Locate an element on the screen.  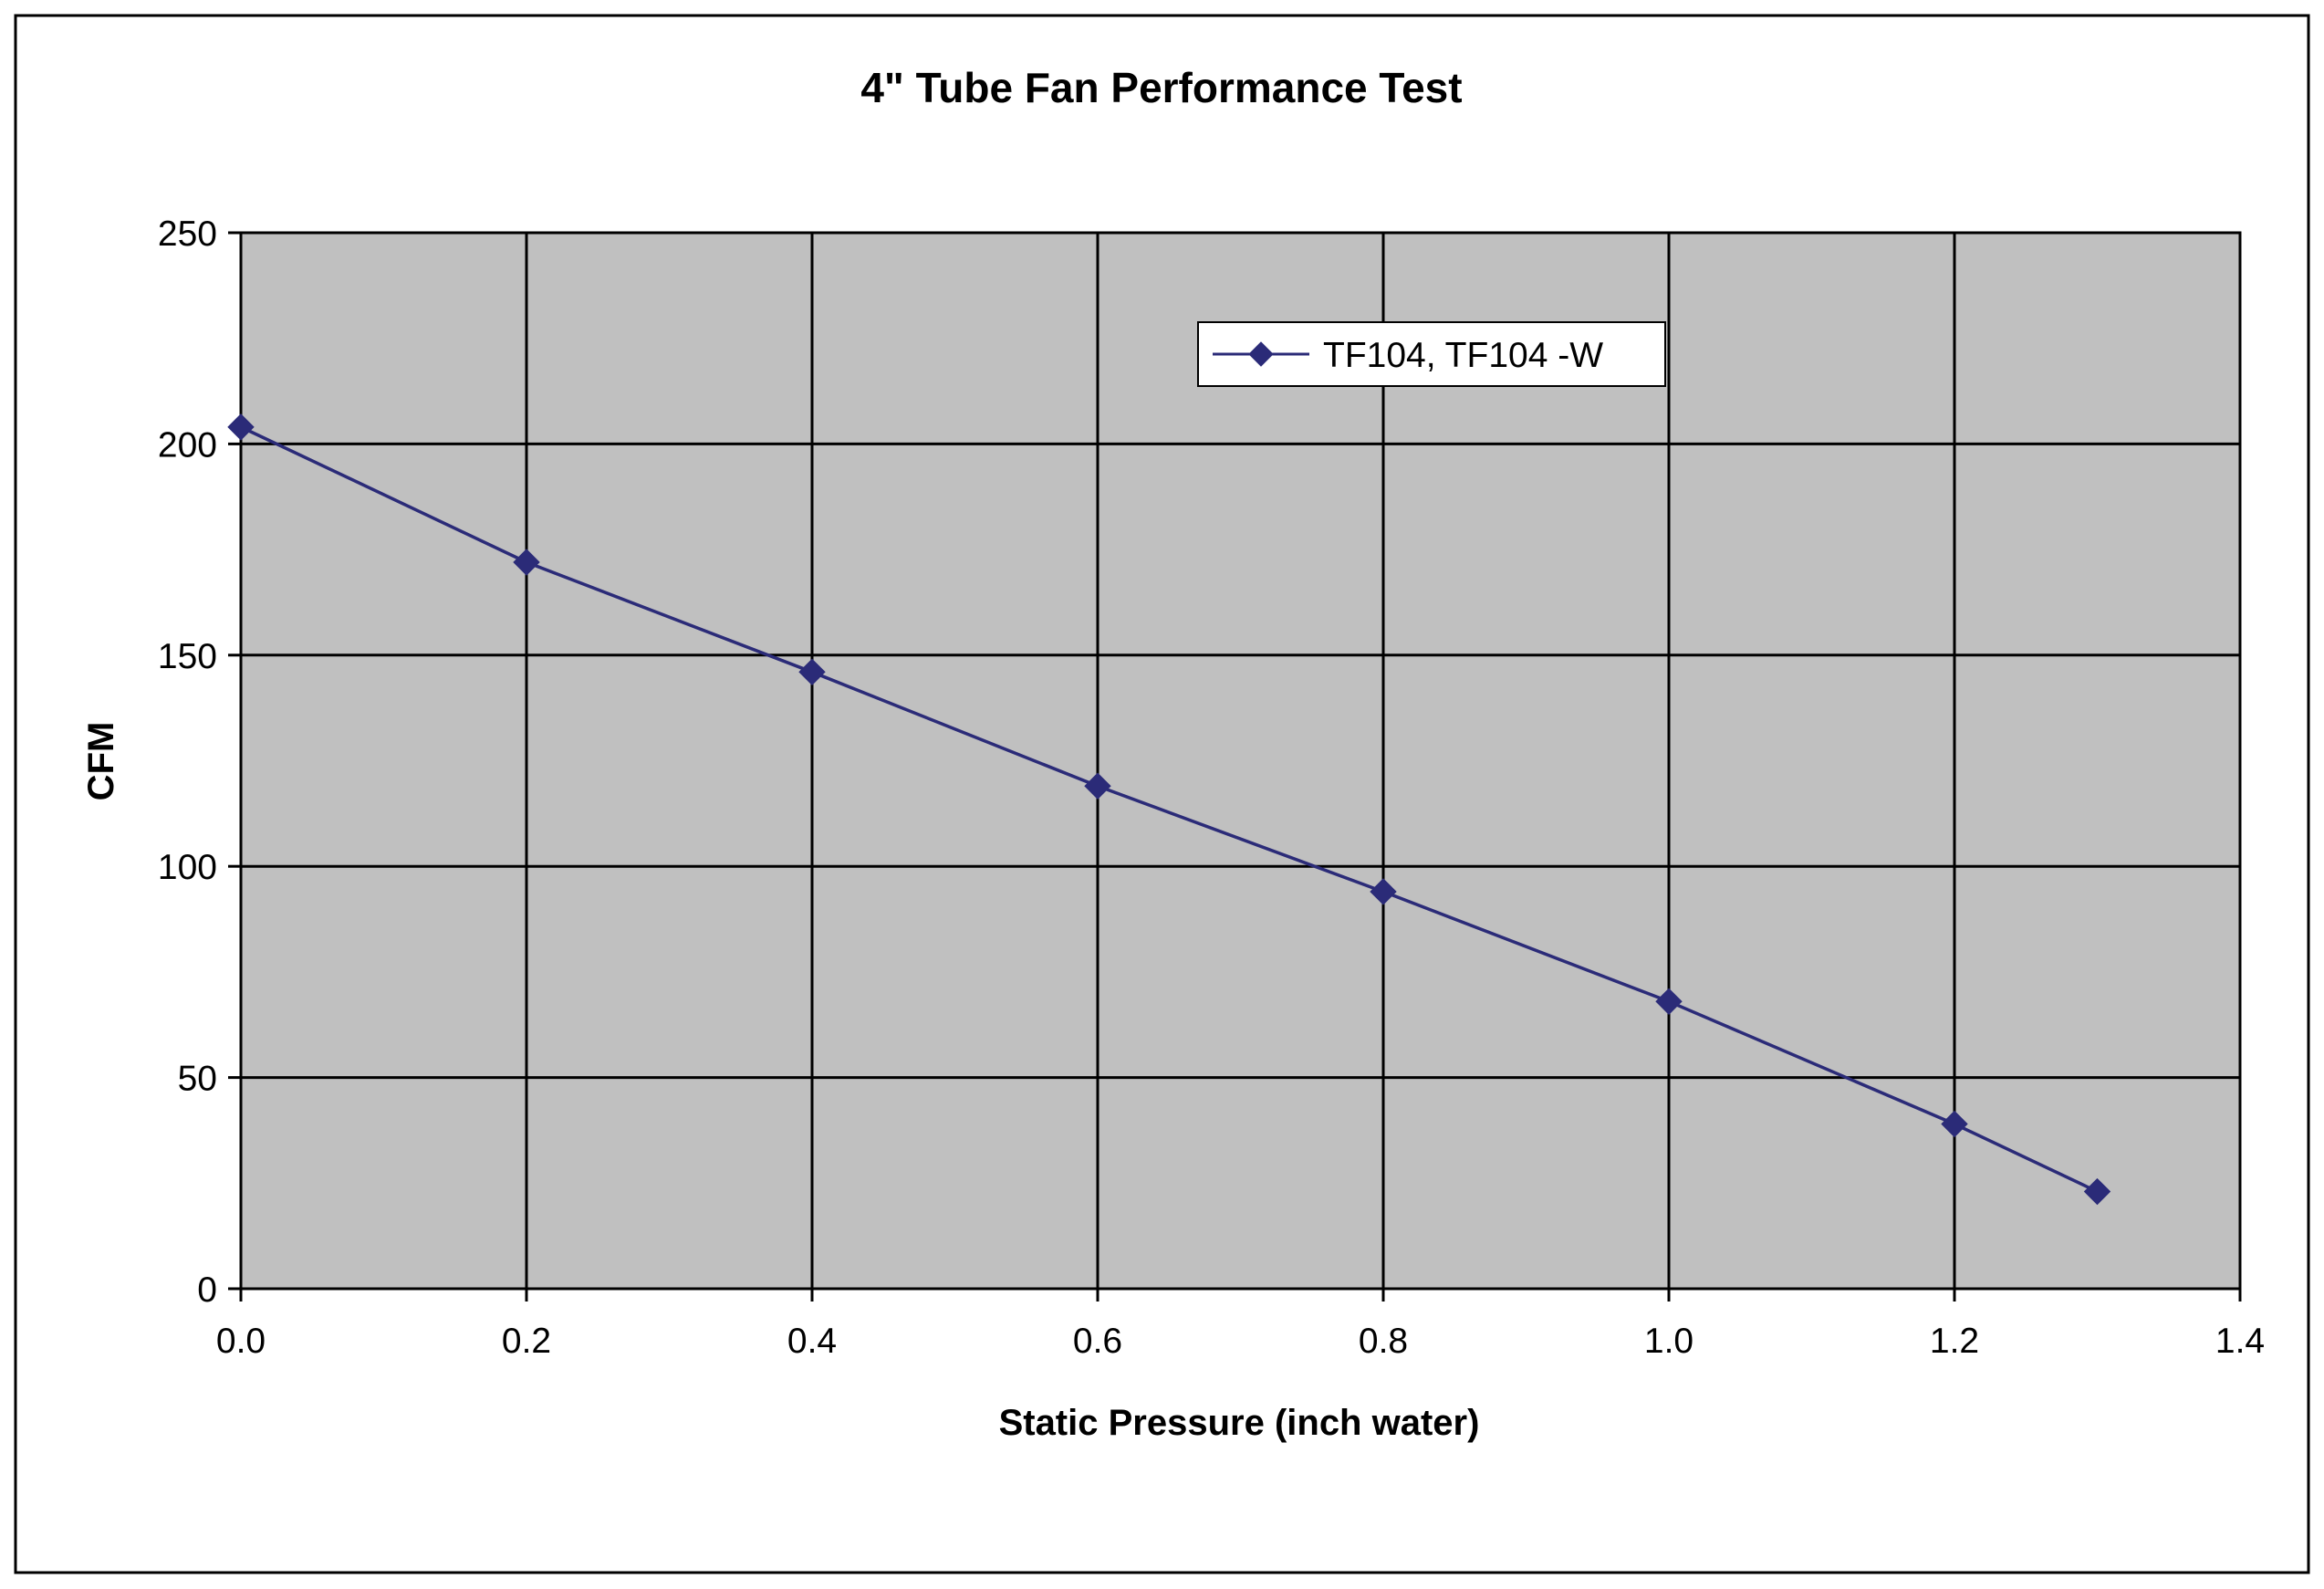
x-tick-label: 0.6 is located at coordinates (1097, 1341).